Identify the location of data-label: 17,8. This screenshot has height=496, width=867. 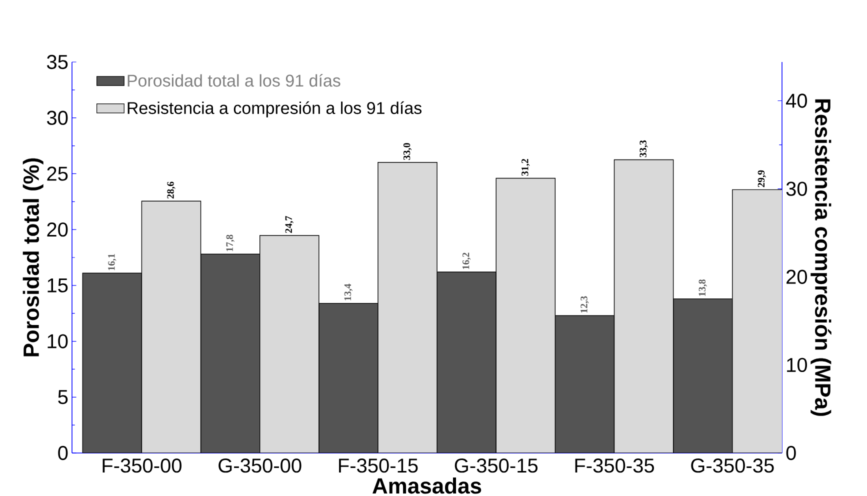
(230, 243).